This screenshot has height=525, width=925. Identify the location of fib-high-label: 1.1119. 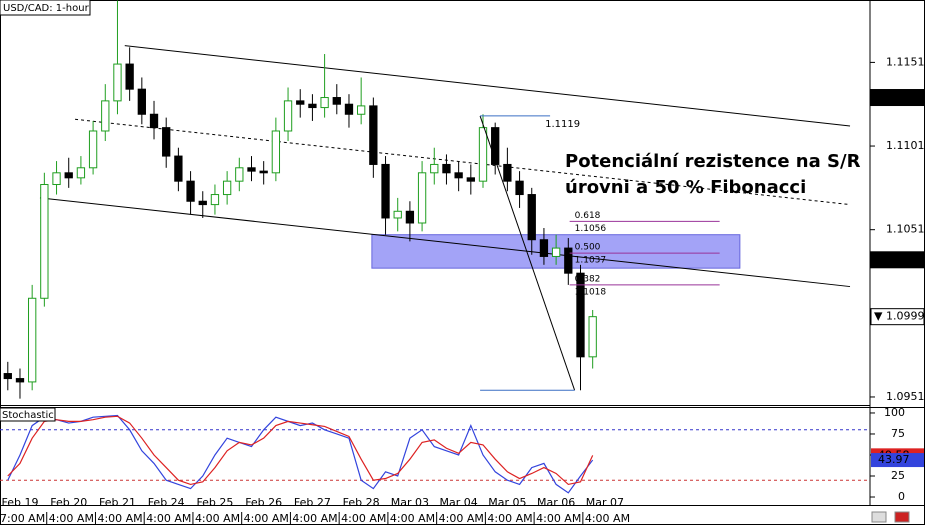
(562, 124).